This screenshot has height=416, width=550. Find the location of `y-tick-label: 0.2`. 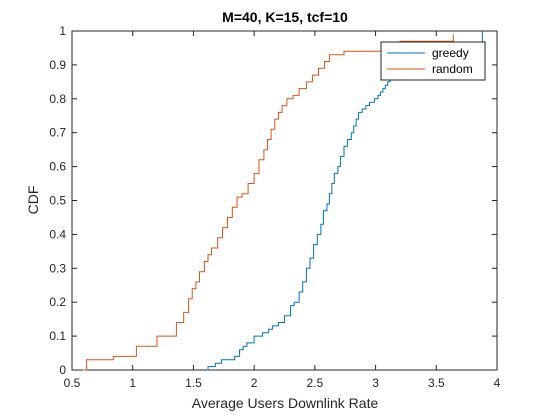

y-tick-label: 0.2 is located at coordinates (57, 302).